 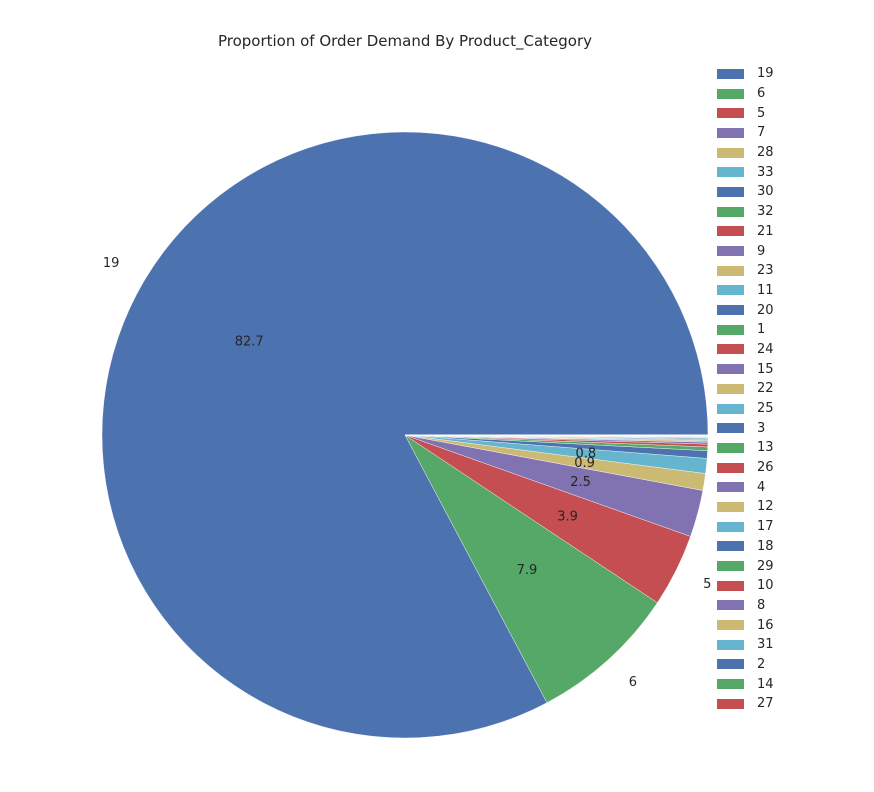 I want to click on legend-item-26: 26, so click(x=745, y=468).